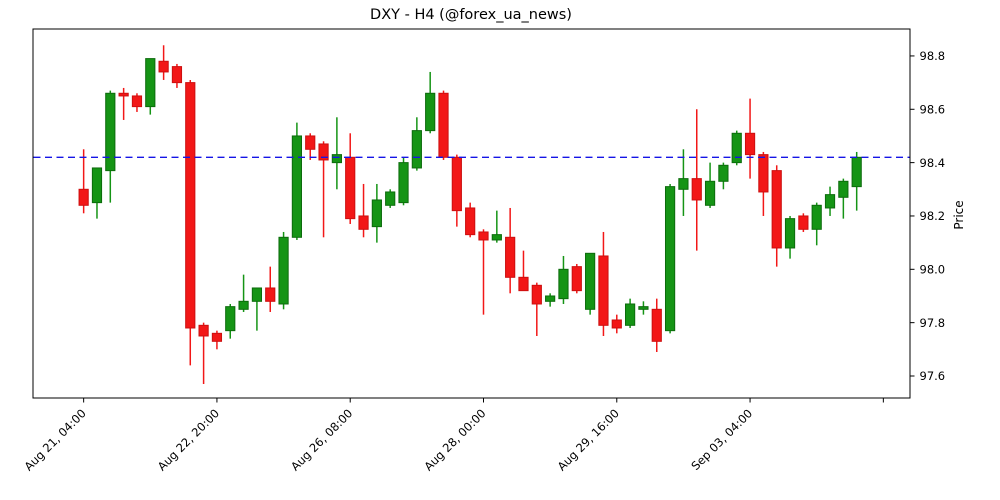 The image size is (1000, 500). I want to click on x-tick-label: Aug 21, 04:00, so click(54, 439).